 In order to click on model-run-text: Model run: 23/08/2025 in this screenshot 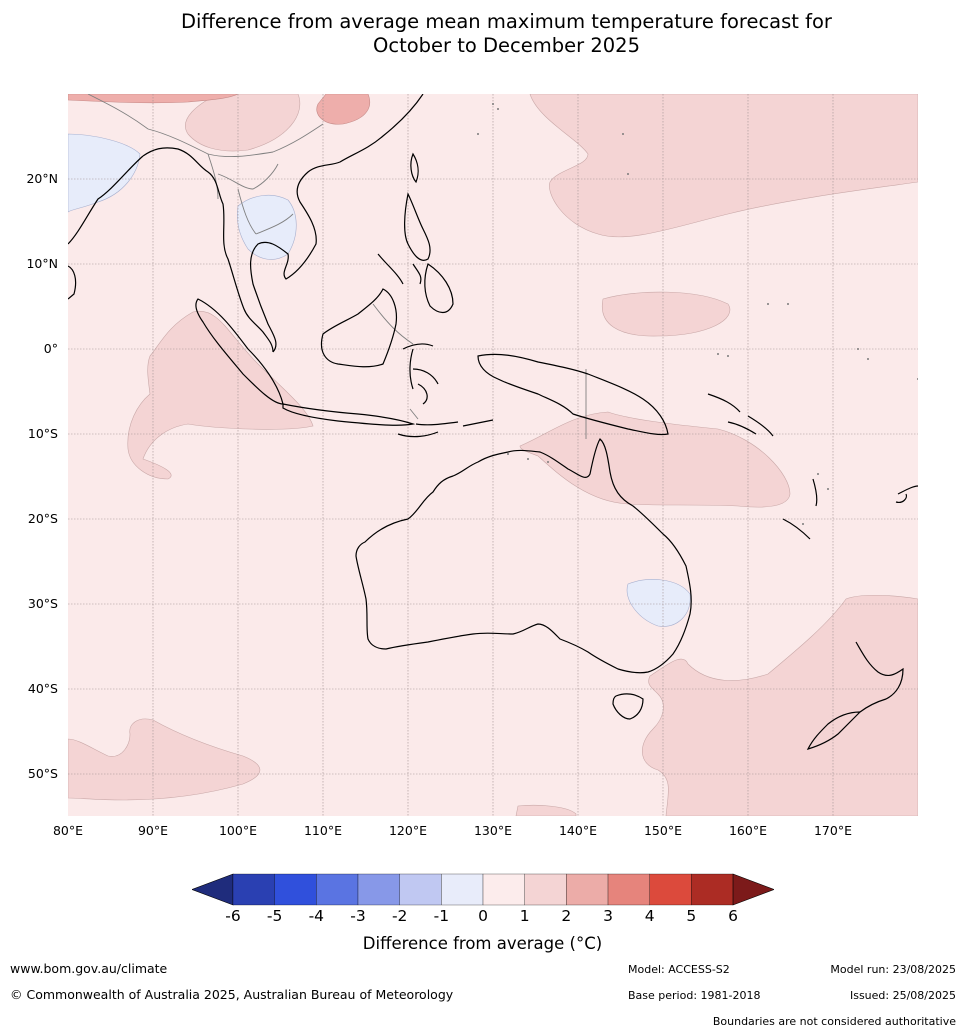, I will do `click(893, 969)`.